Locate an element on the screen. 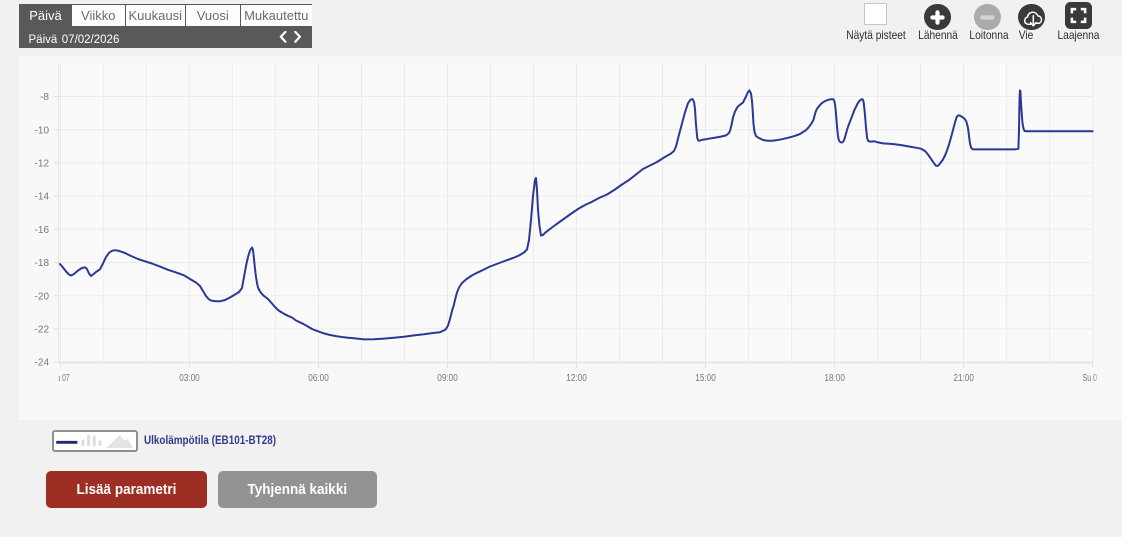  svg-text: a 07 is located at coordinates (63, 378).